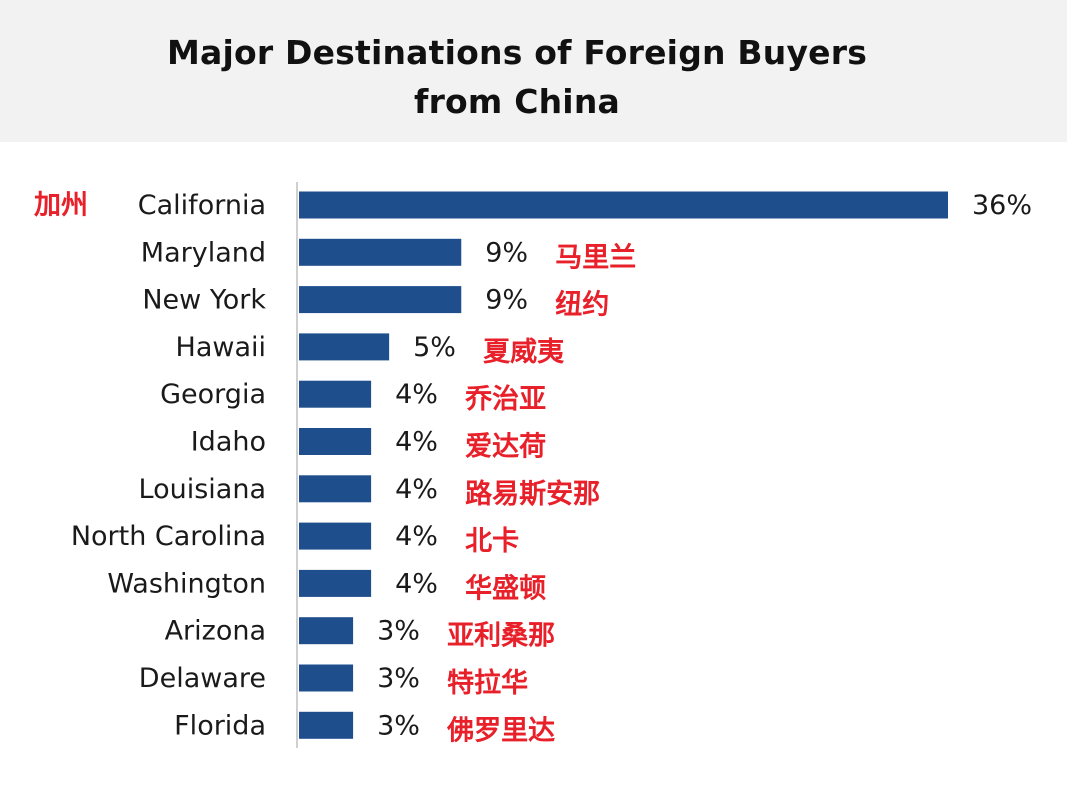 The width and height of the screenshot is (1067, 795). I want to click on chinese-label-delaware: 特拉华, so click(487, 683).